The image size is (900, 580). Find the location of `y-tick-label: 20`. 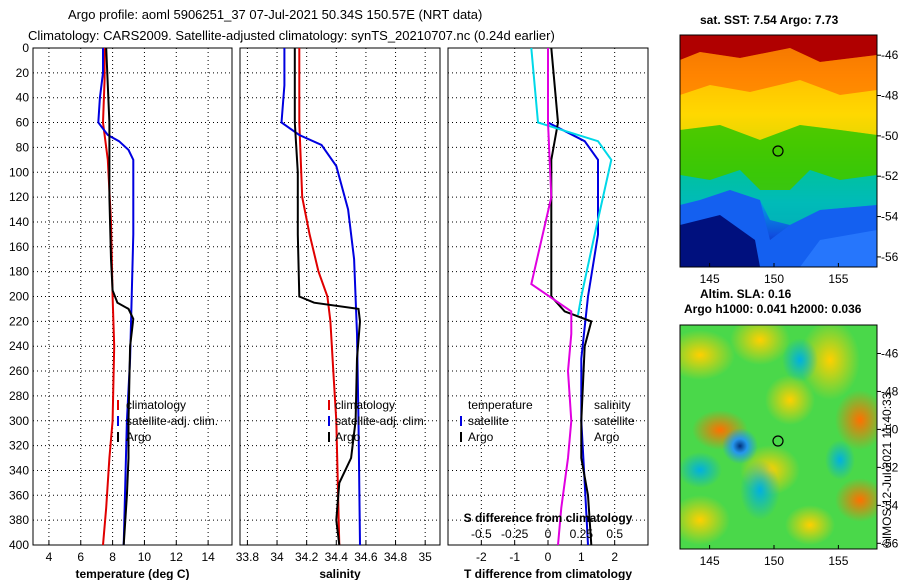

y-tick-label: 20 is located at coordinates (23, 73).